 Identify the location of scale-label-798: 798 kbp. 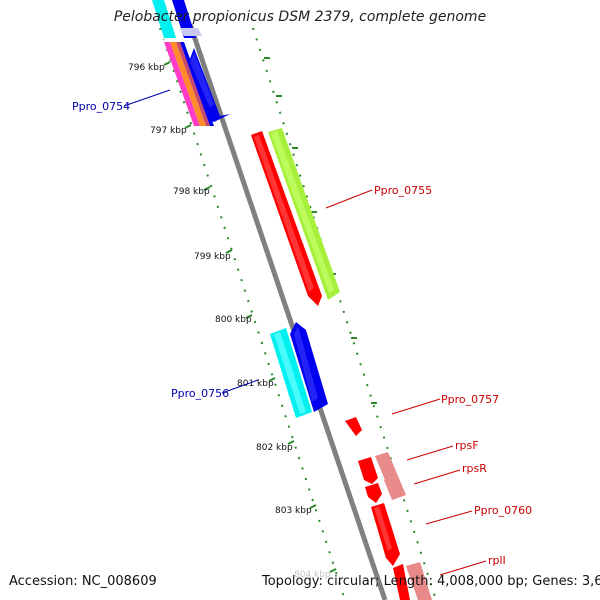
(191, 192).